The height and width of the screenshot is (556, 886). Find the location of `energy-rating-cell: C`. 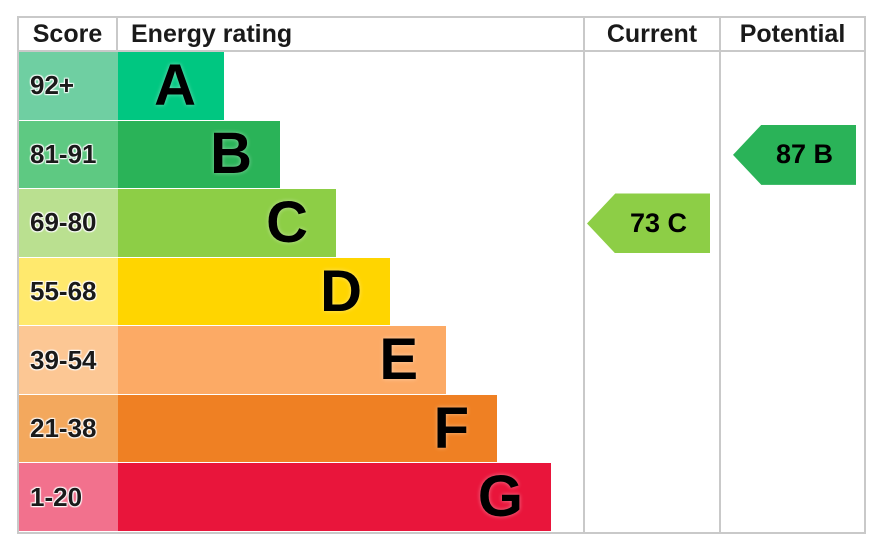

energy-rating-cell: C is located at coordinates (350, 223).